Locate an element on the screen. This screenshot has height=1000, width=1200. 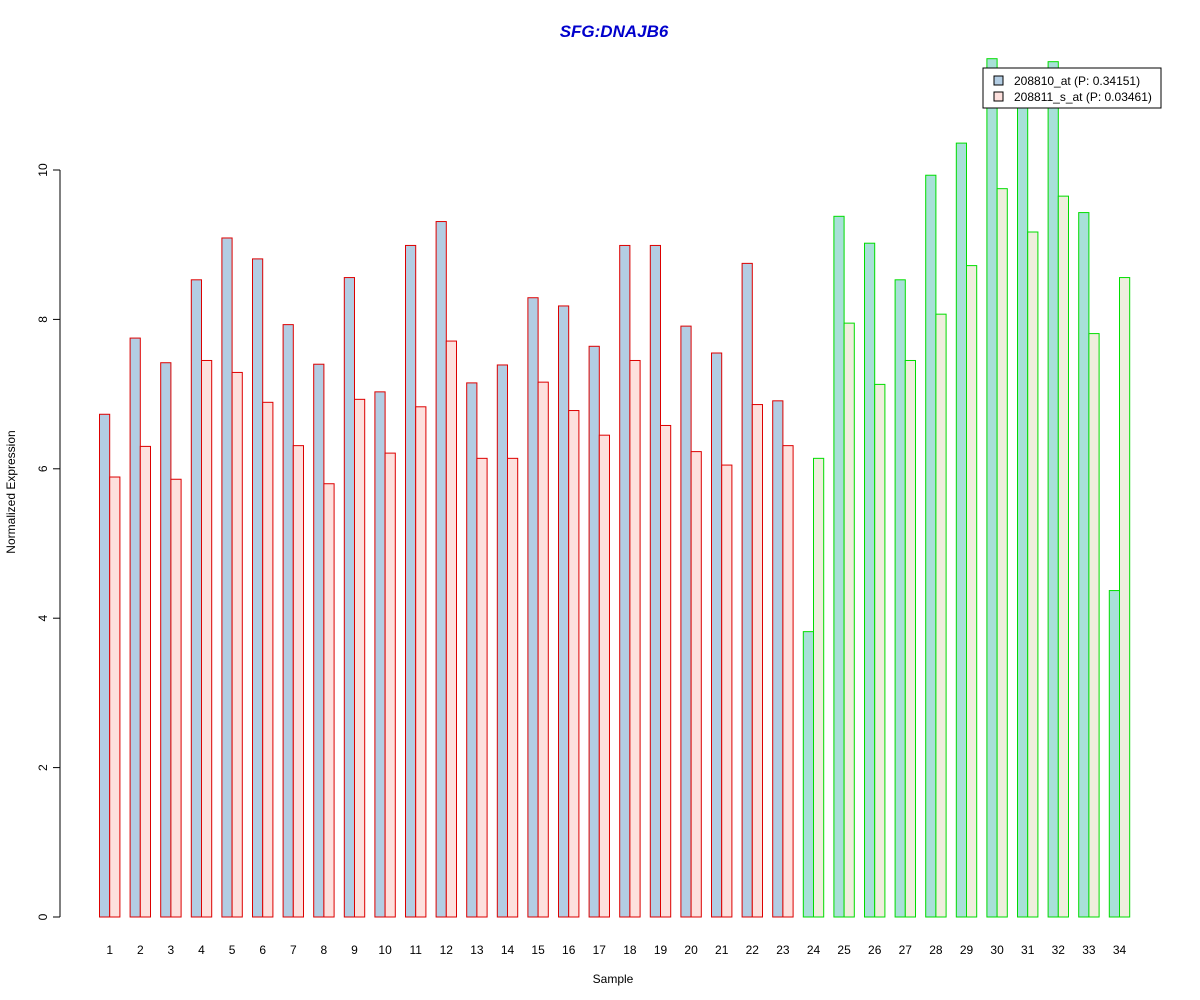
x-tick-label: 13 is located at coordinates (477, 950).